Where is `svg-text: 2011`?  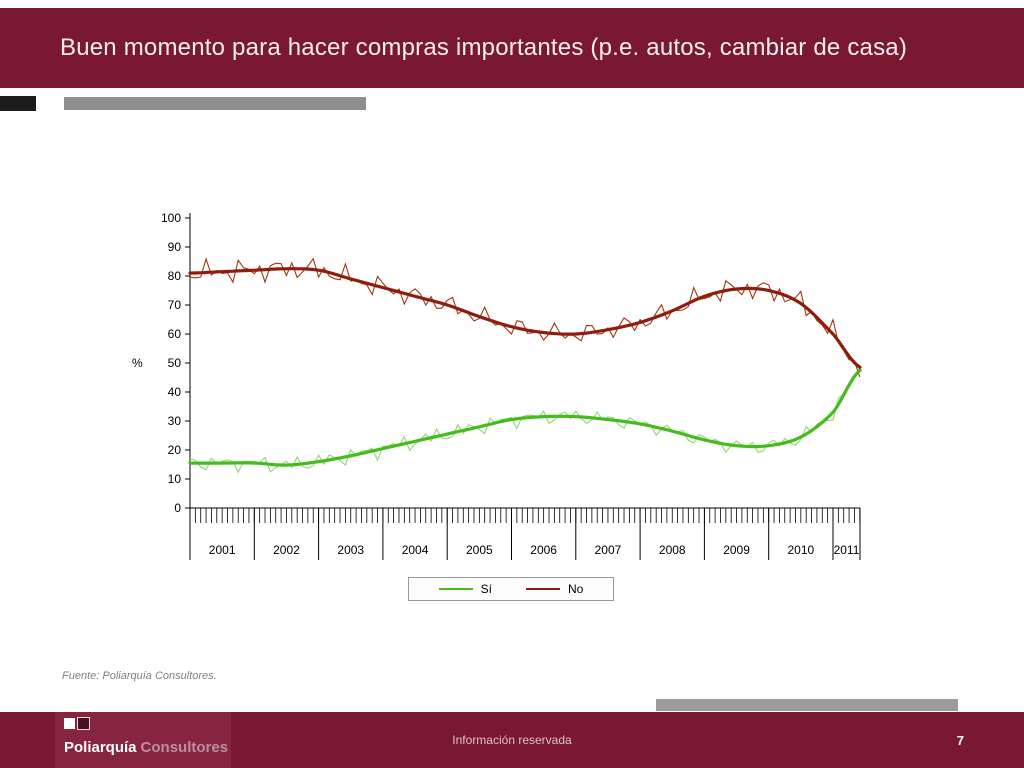 svg-text: 2011 is located at coordinates (847, 550).